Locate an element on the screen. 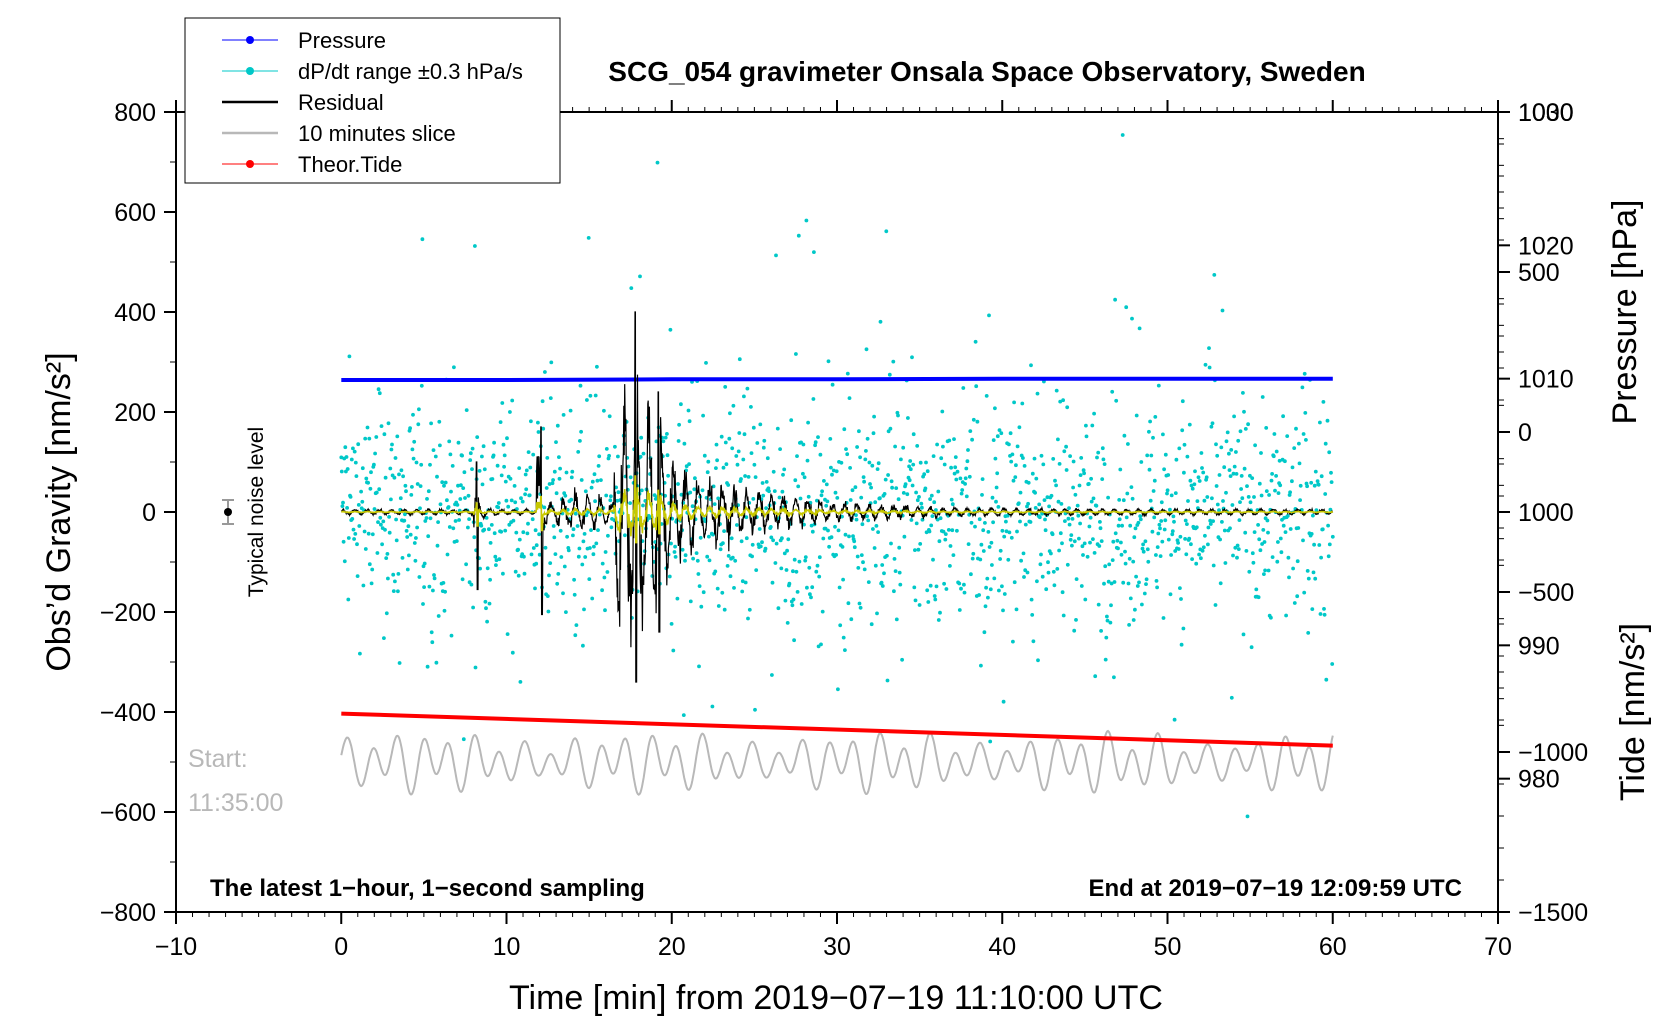 This screenshot has width=1676, height=1020. x-tick-label: 40 is located at coordinates (1002, 947).